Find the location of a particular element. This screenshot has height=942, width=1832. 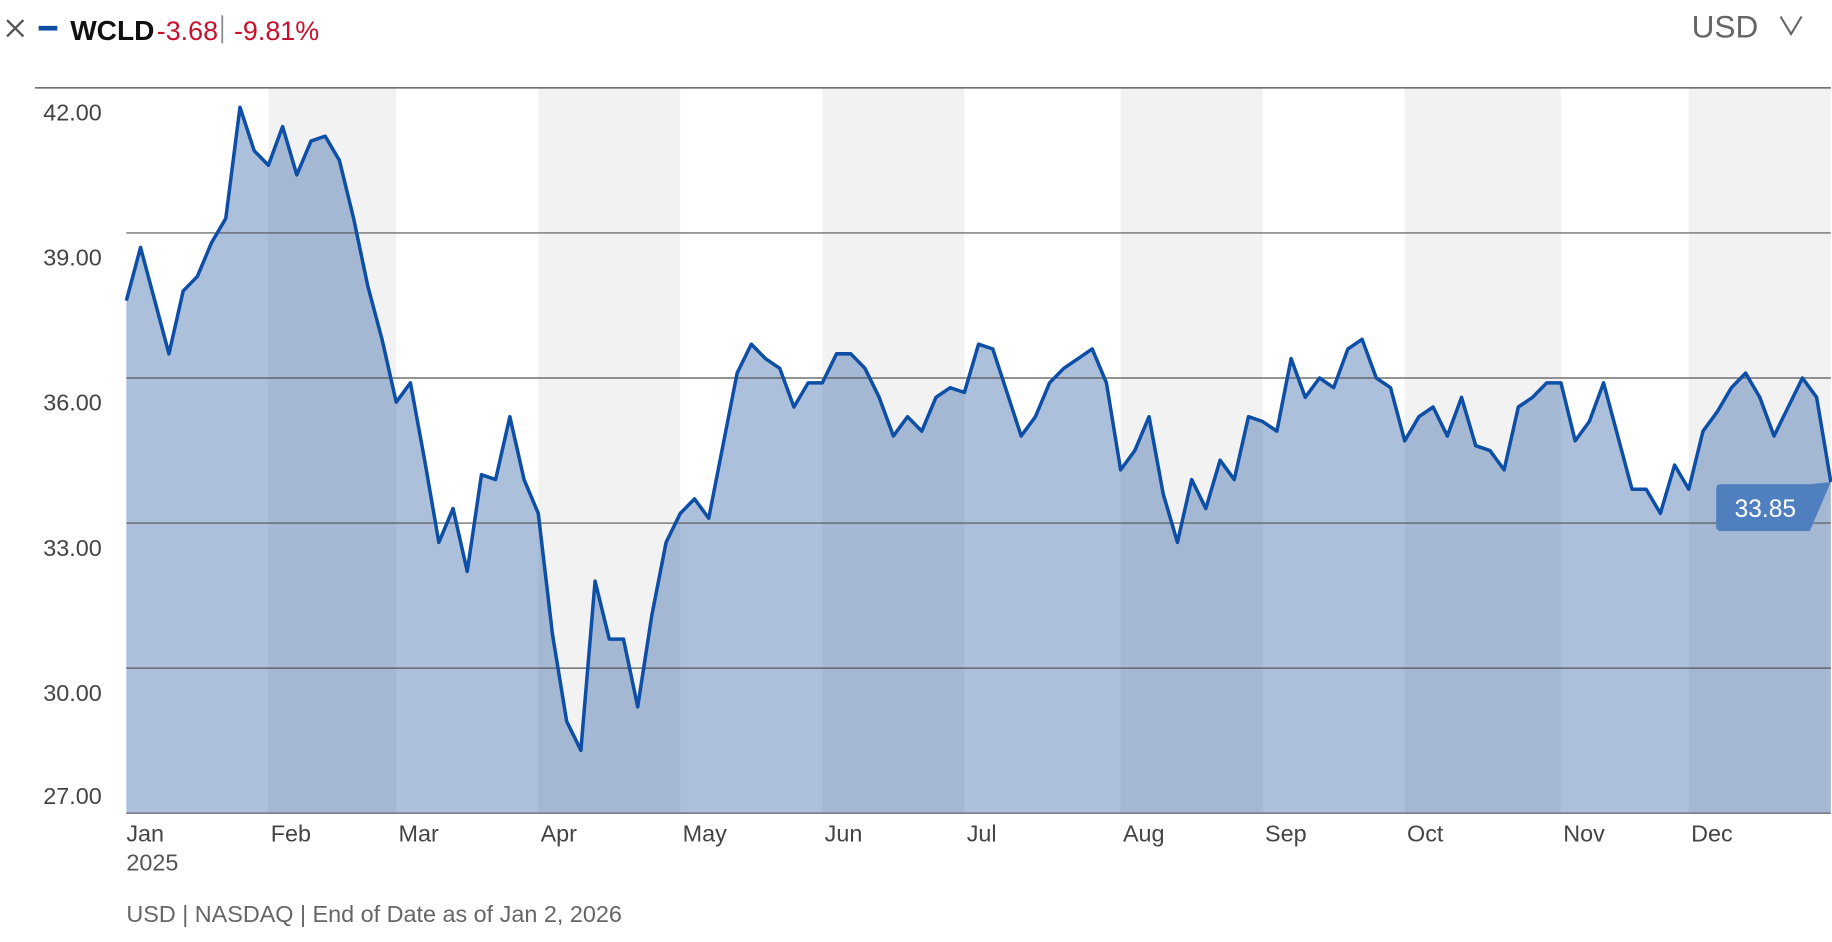

y-tick-label: 36.00 is located at coordinates (72, 403).